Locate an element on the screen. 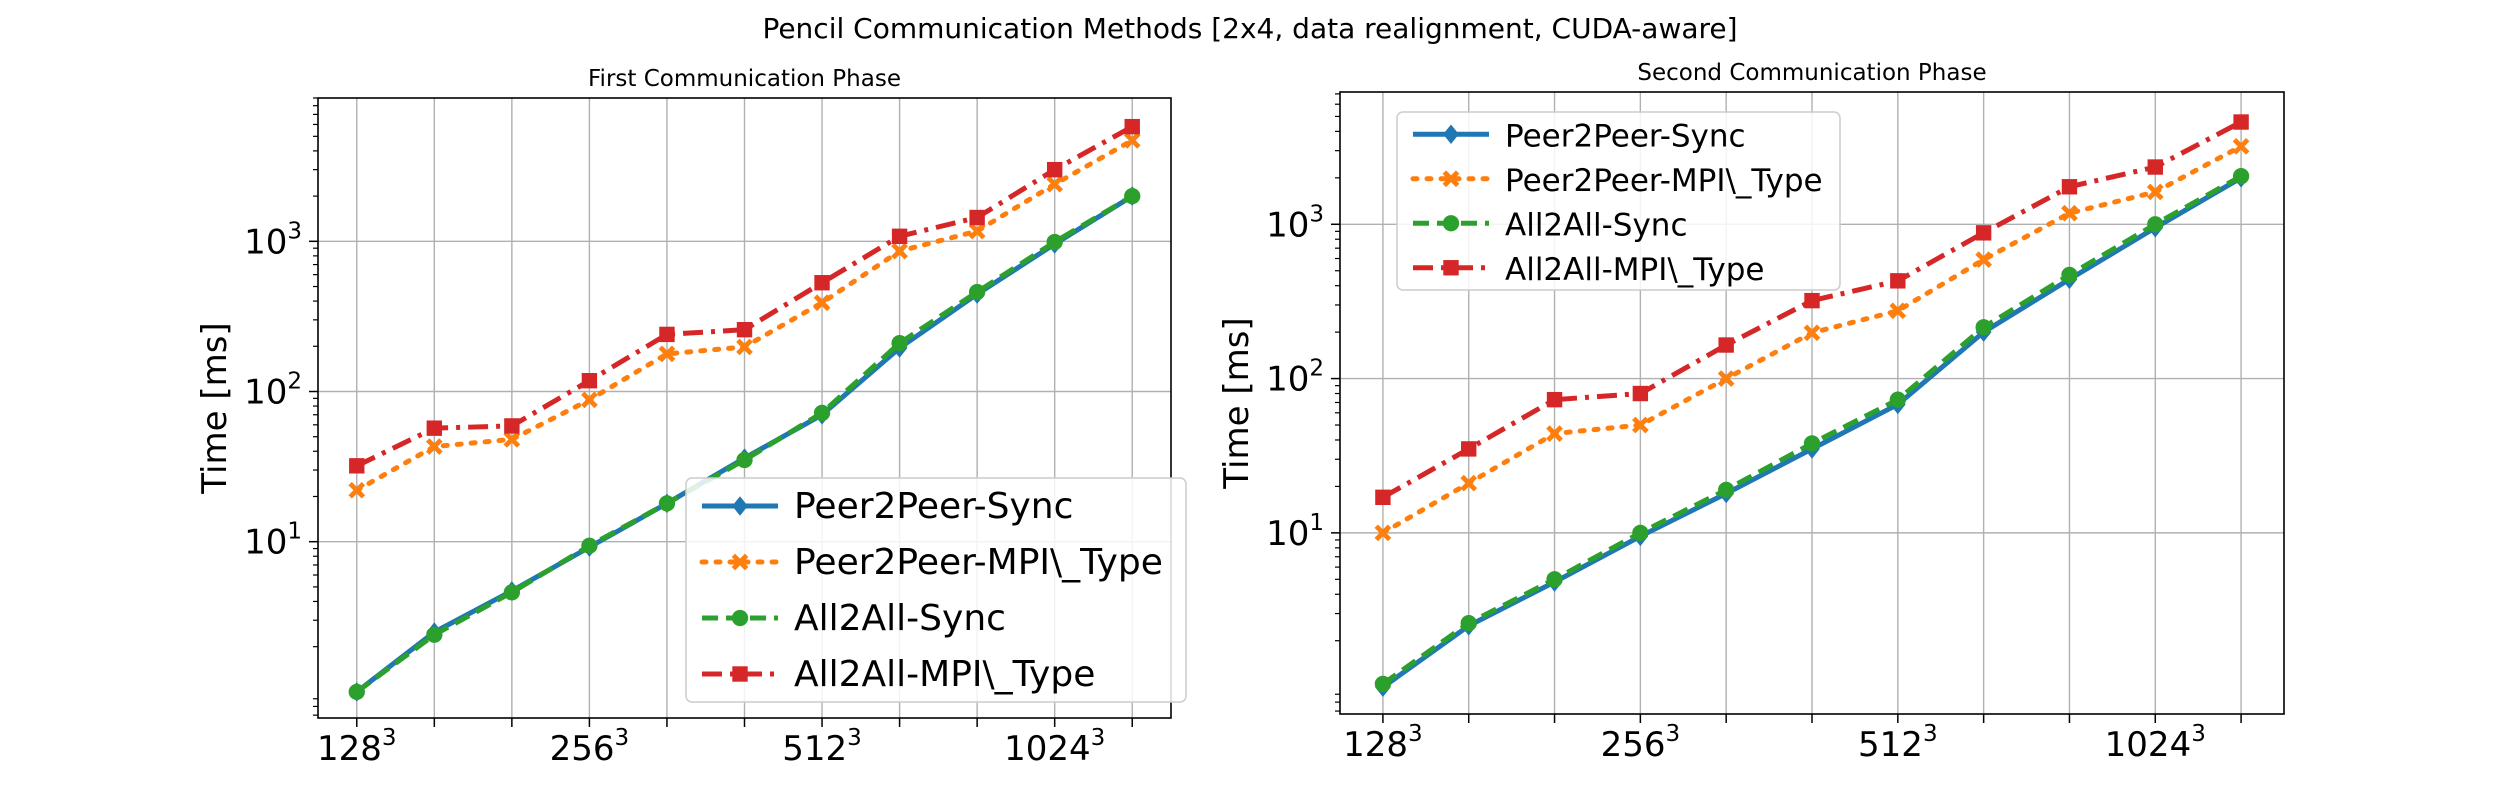  legend-label: All2All-MPI\_Type is located at coordinates (1635, 270).